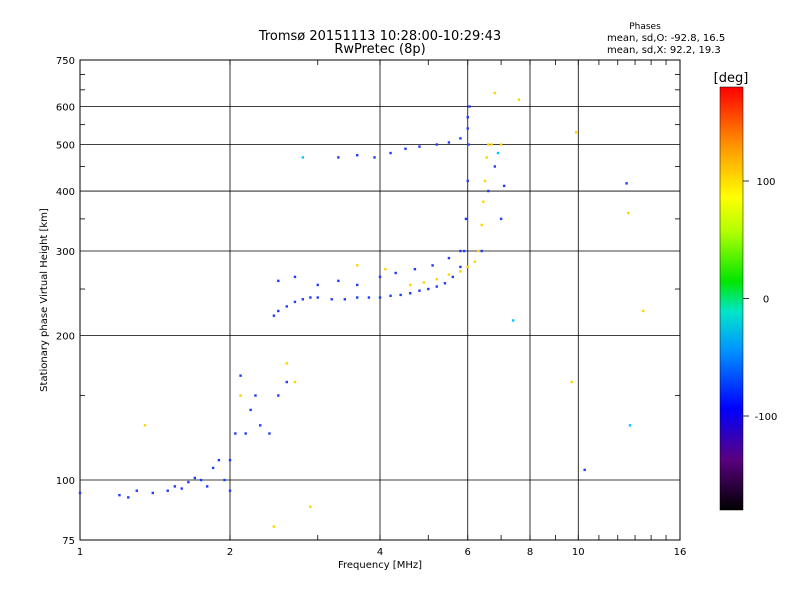 This screenshot has height=600, width=800. I want to click on stats-line-o: mean, sd,O: -92.8, 16.5, so click(666, 38).